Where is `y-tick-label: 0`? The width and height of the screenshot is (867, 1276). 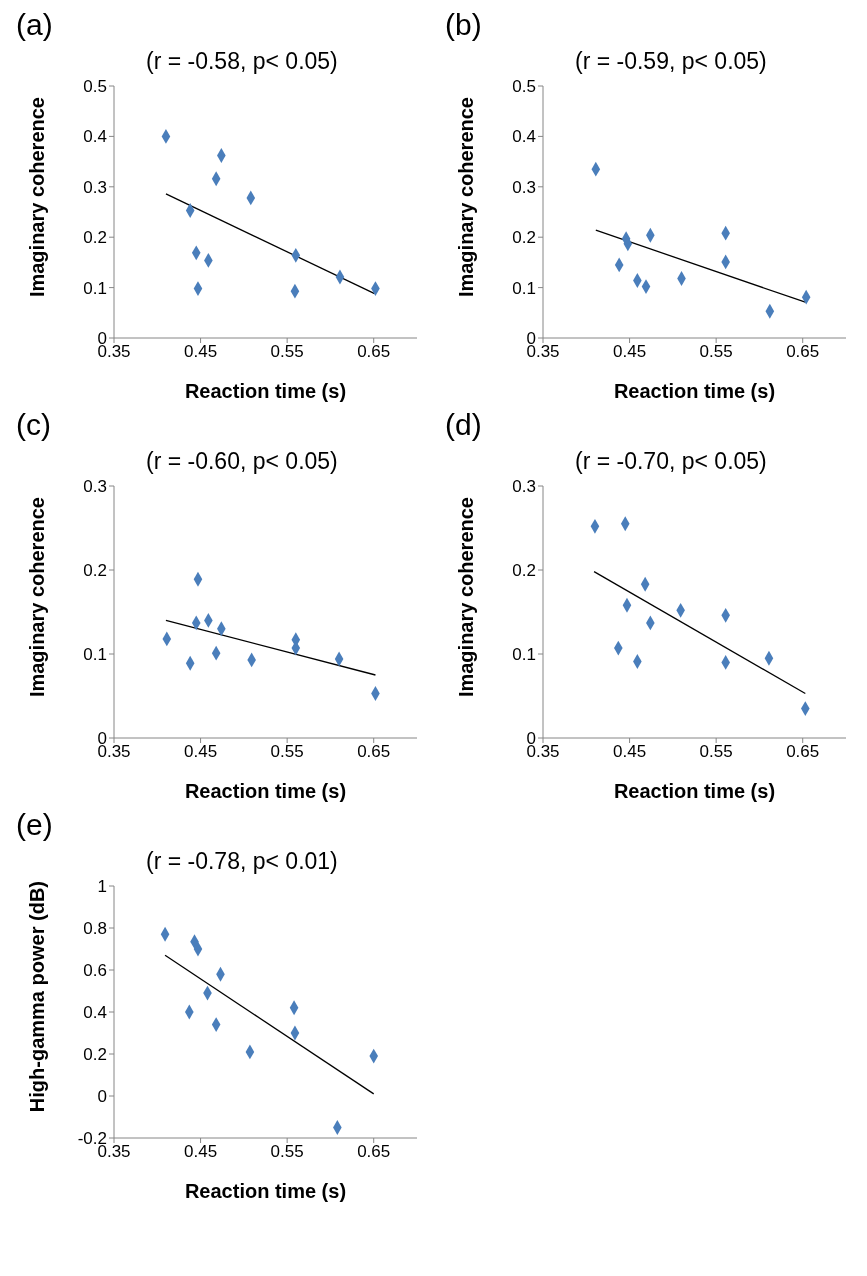 y-tick-label: 0 is located at coordinates (102, 1097).